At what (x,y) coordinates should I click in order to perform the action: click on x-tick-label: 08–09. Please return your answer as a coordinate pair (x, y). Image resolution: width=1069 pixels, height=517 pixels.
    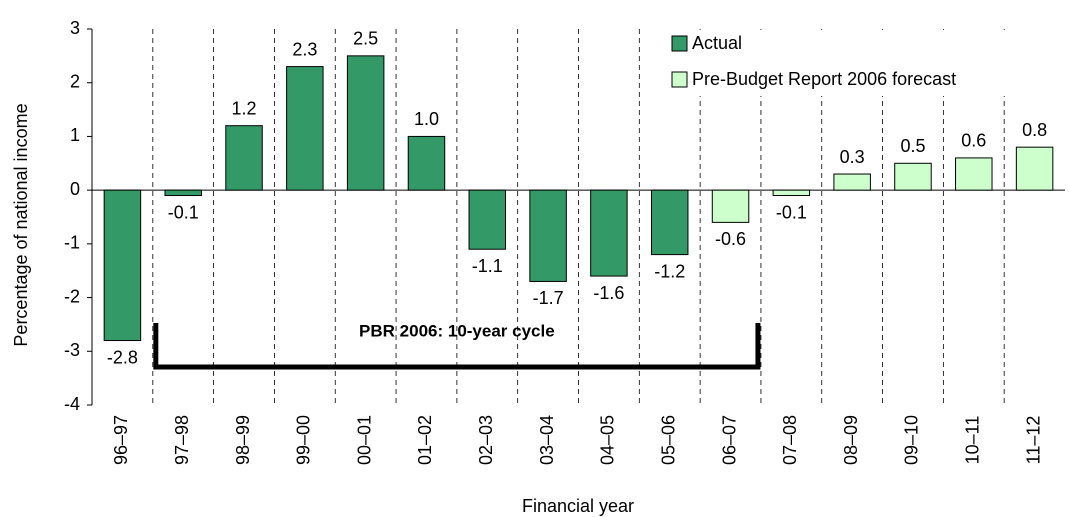
    Looking at the image, I should click on (851, 440).